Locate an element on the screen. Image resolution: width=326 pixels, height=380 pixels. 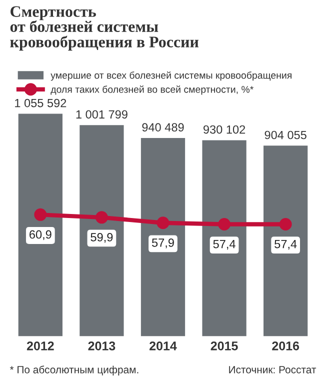
data-label: 1 055 592 is located at coordinates (40, 103).